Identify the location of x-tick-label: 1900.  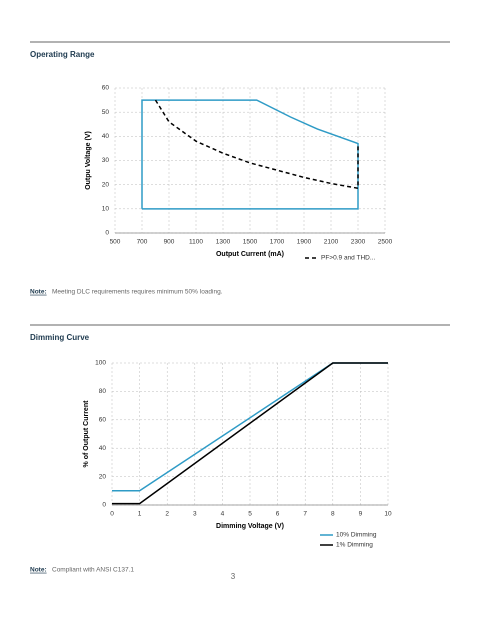
(304, 242).